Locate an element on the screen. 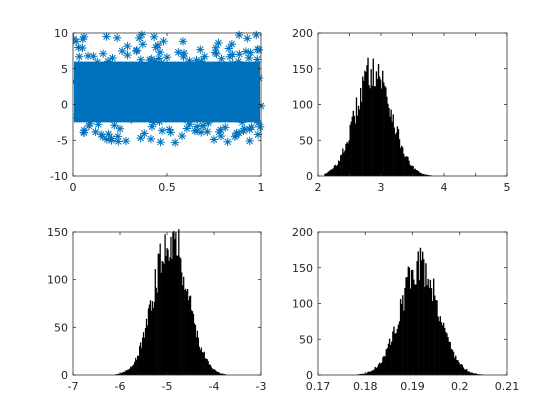  x-tick-label: 2 is located at coordinates (318, 187).